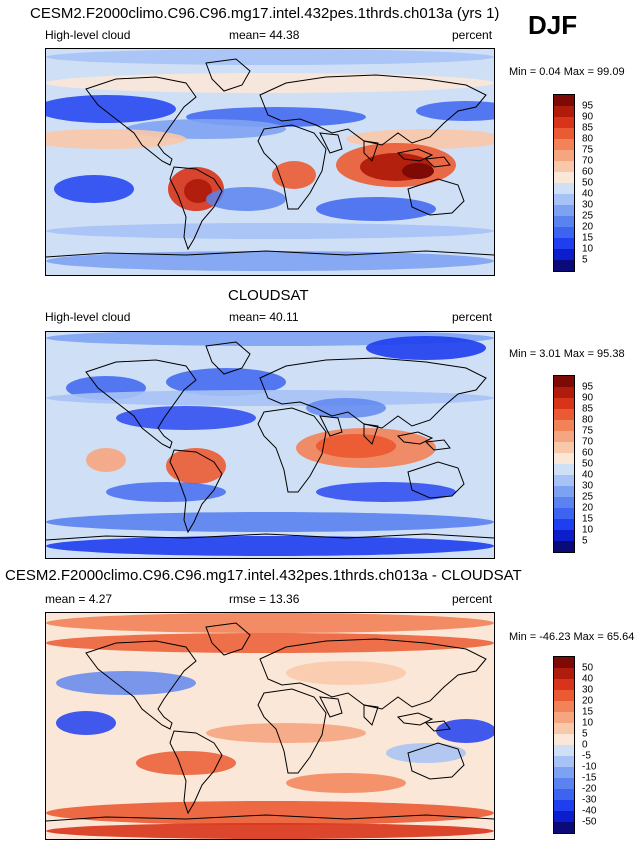 The width and height of the screenshot is (644, 844). I want to click on panel3-colorbar: 50 40 30 20 15 10 5 0 -5 -10 -15 -20 -30 -40 -50, so click(574, 745).